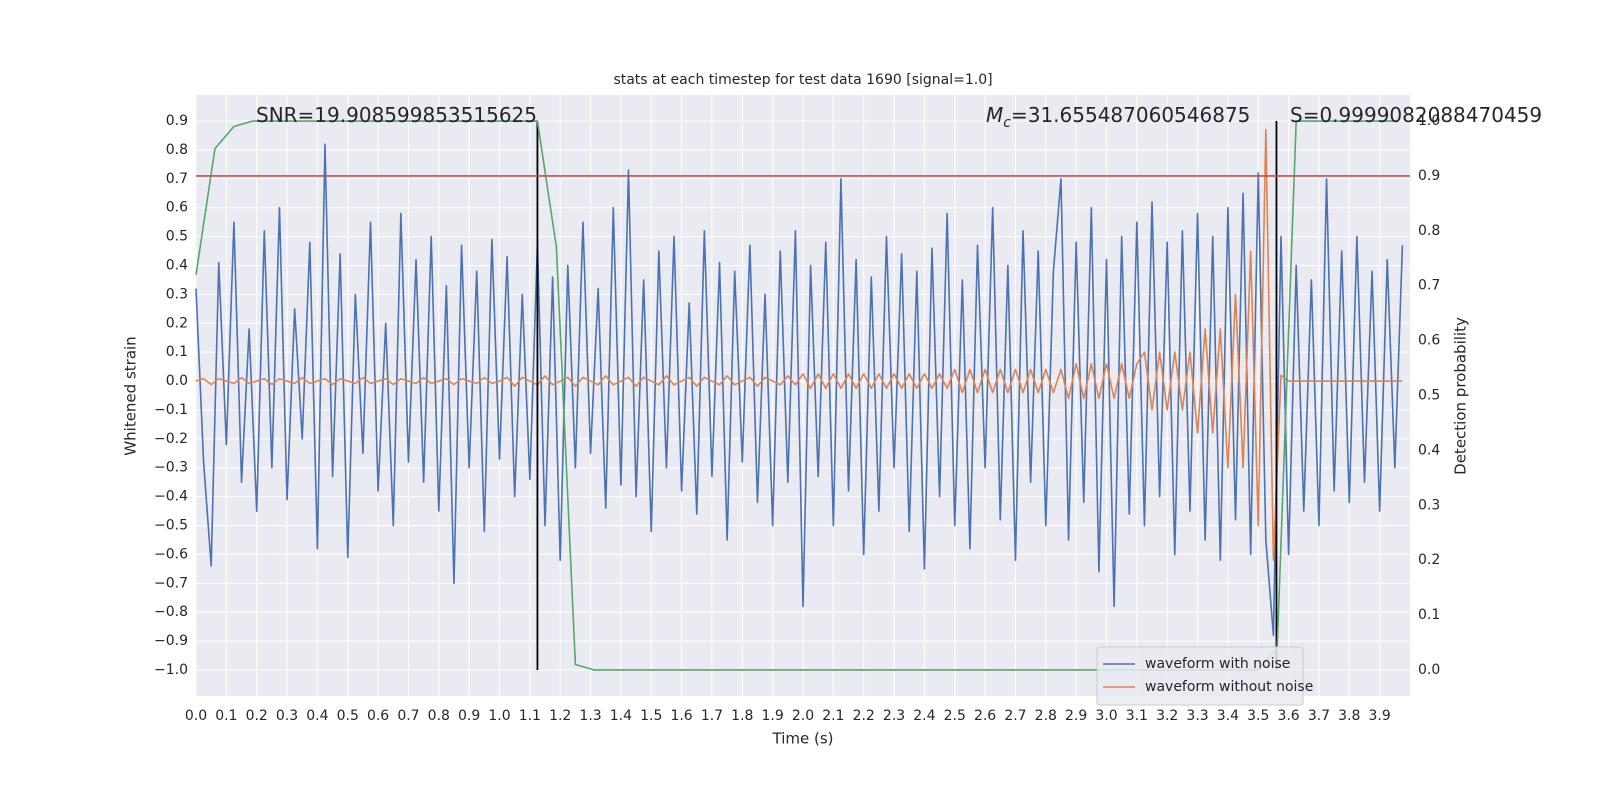  Describe the element at coordinates (1429, 121) in the screenshot. I see `y2-tick-label: 1.0` at that location.